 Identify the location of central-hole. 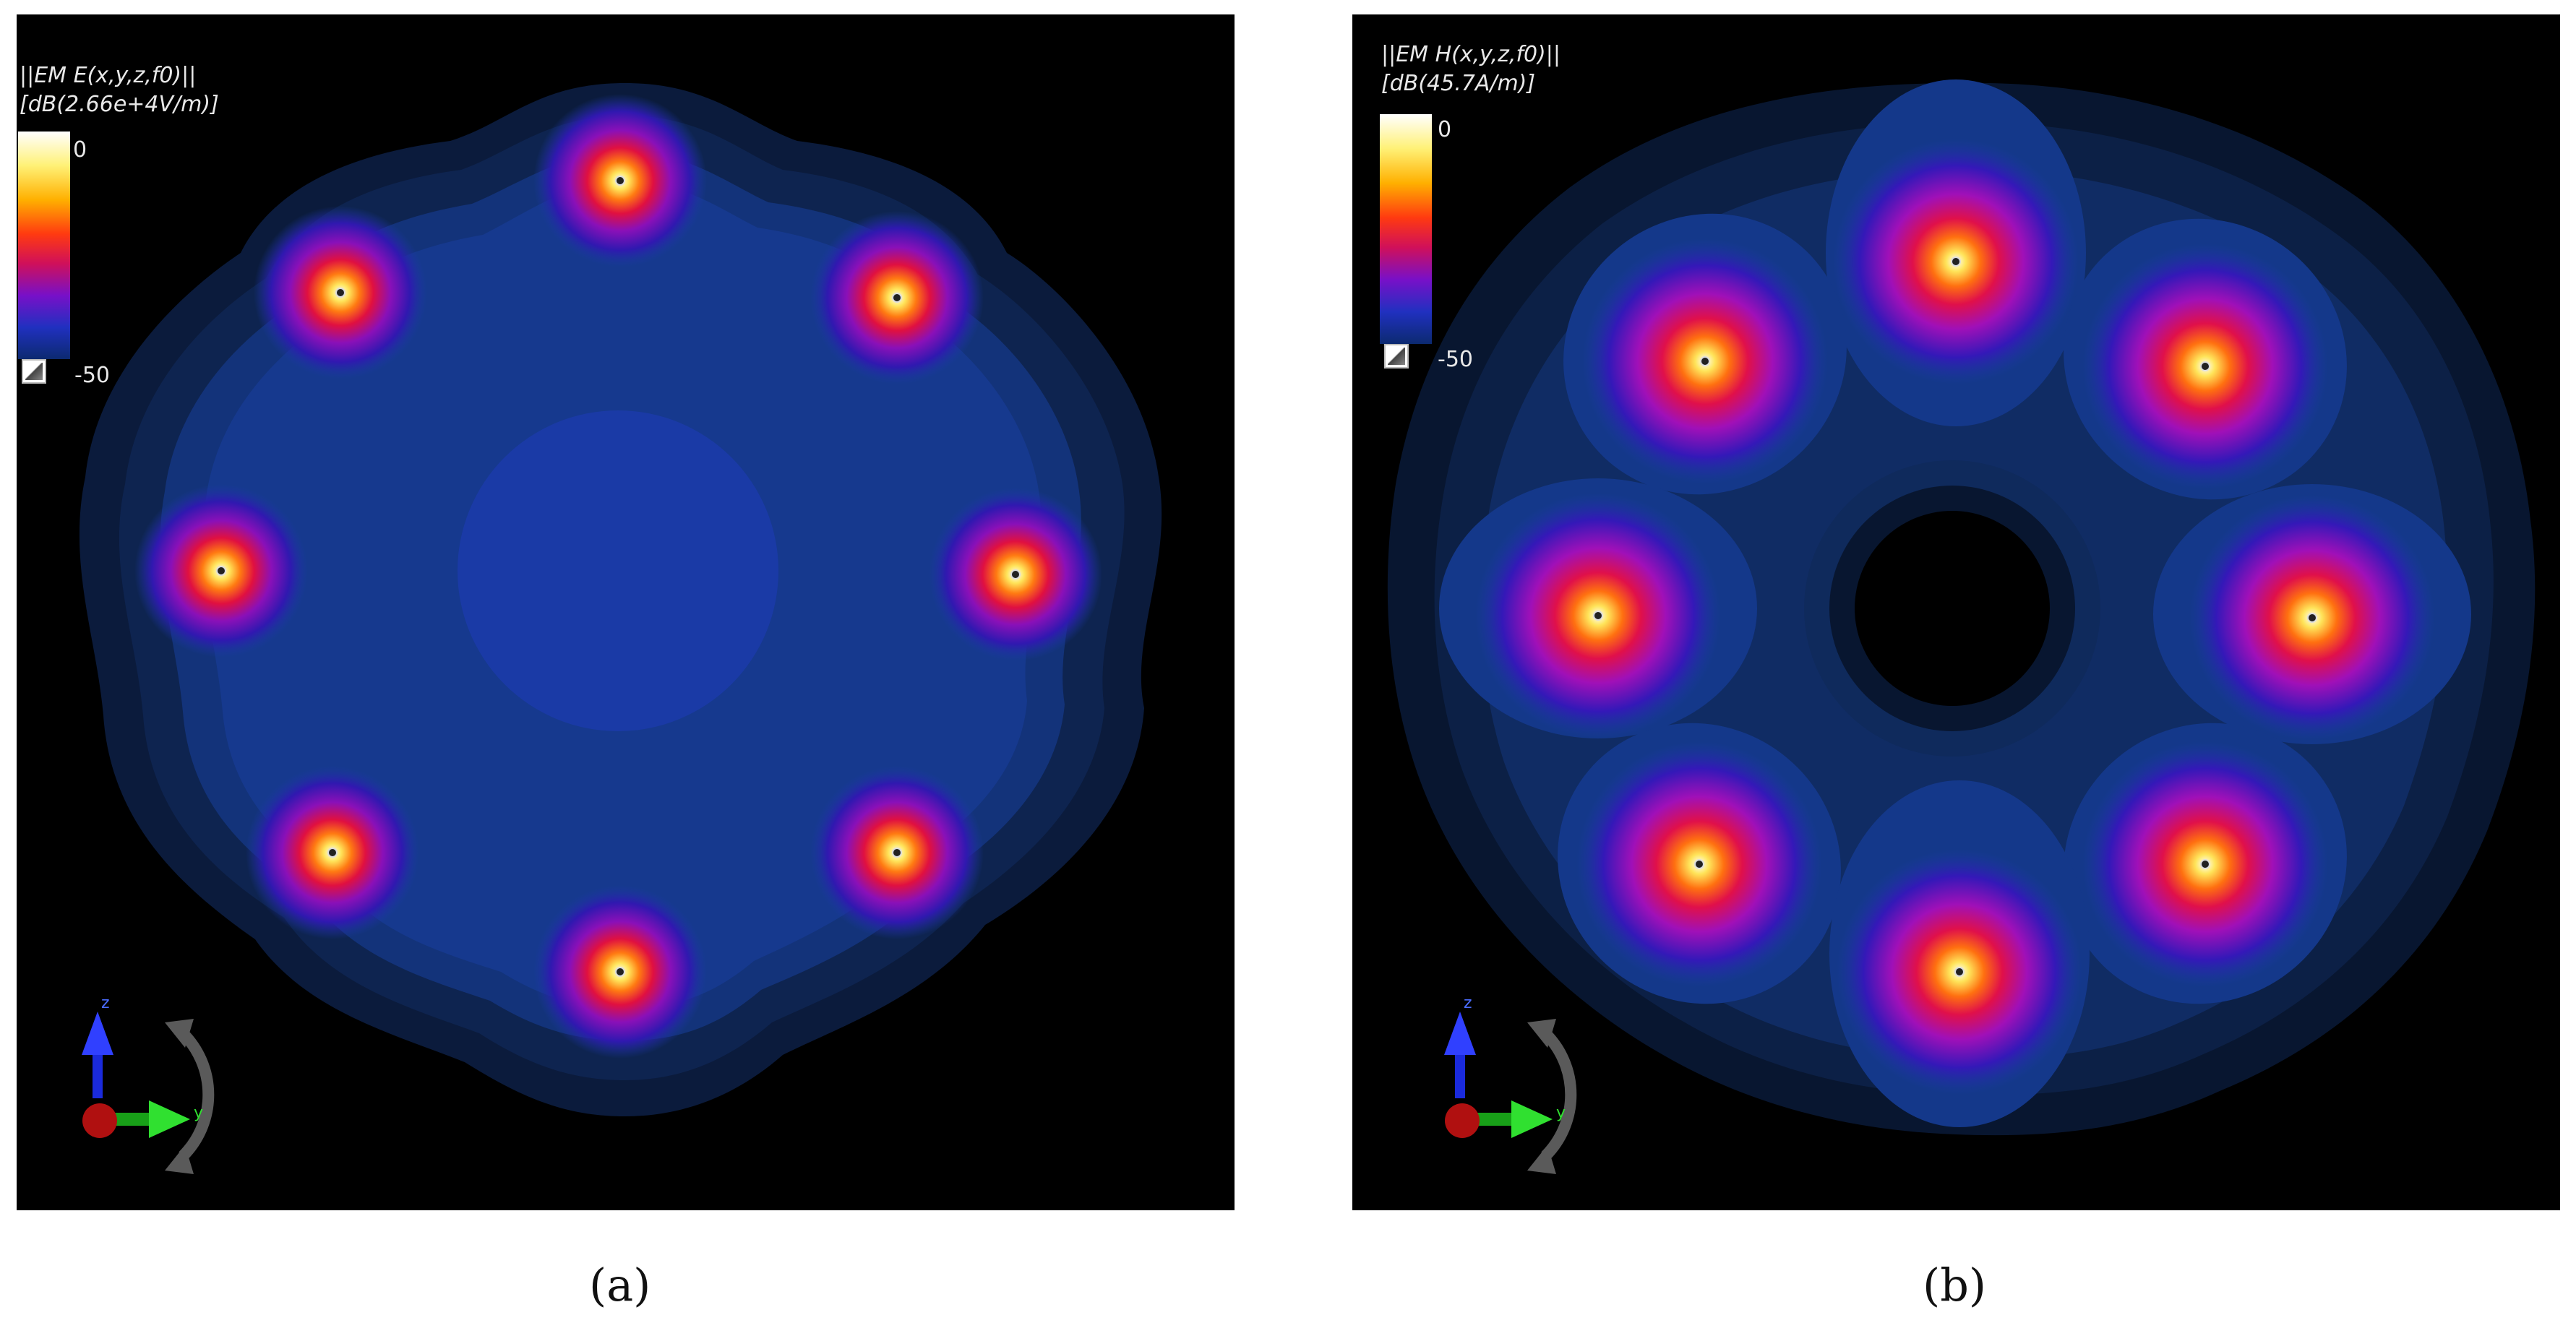
(1953, 608).